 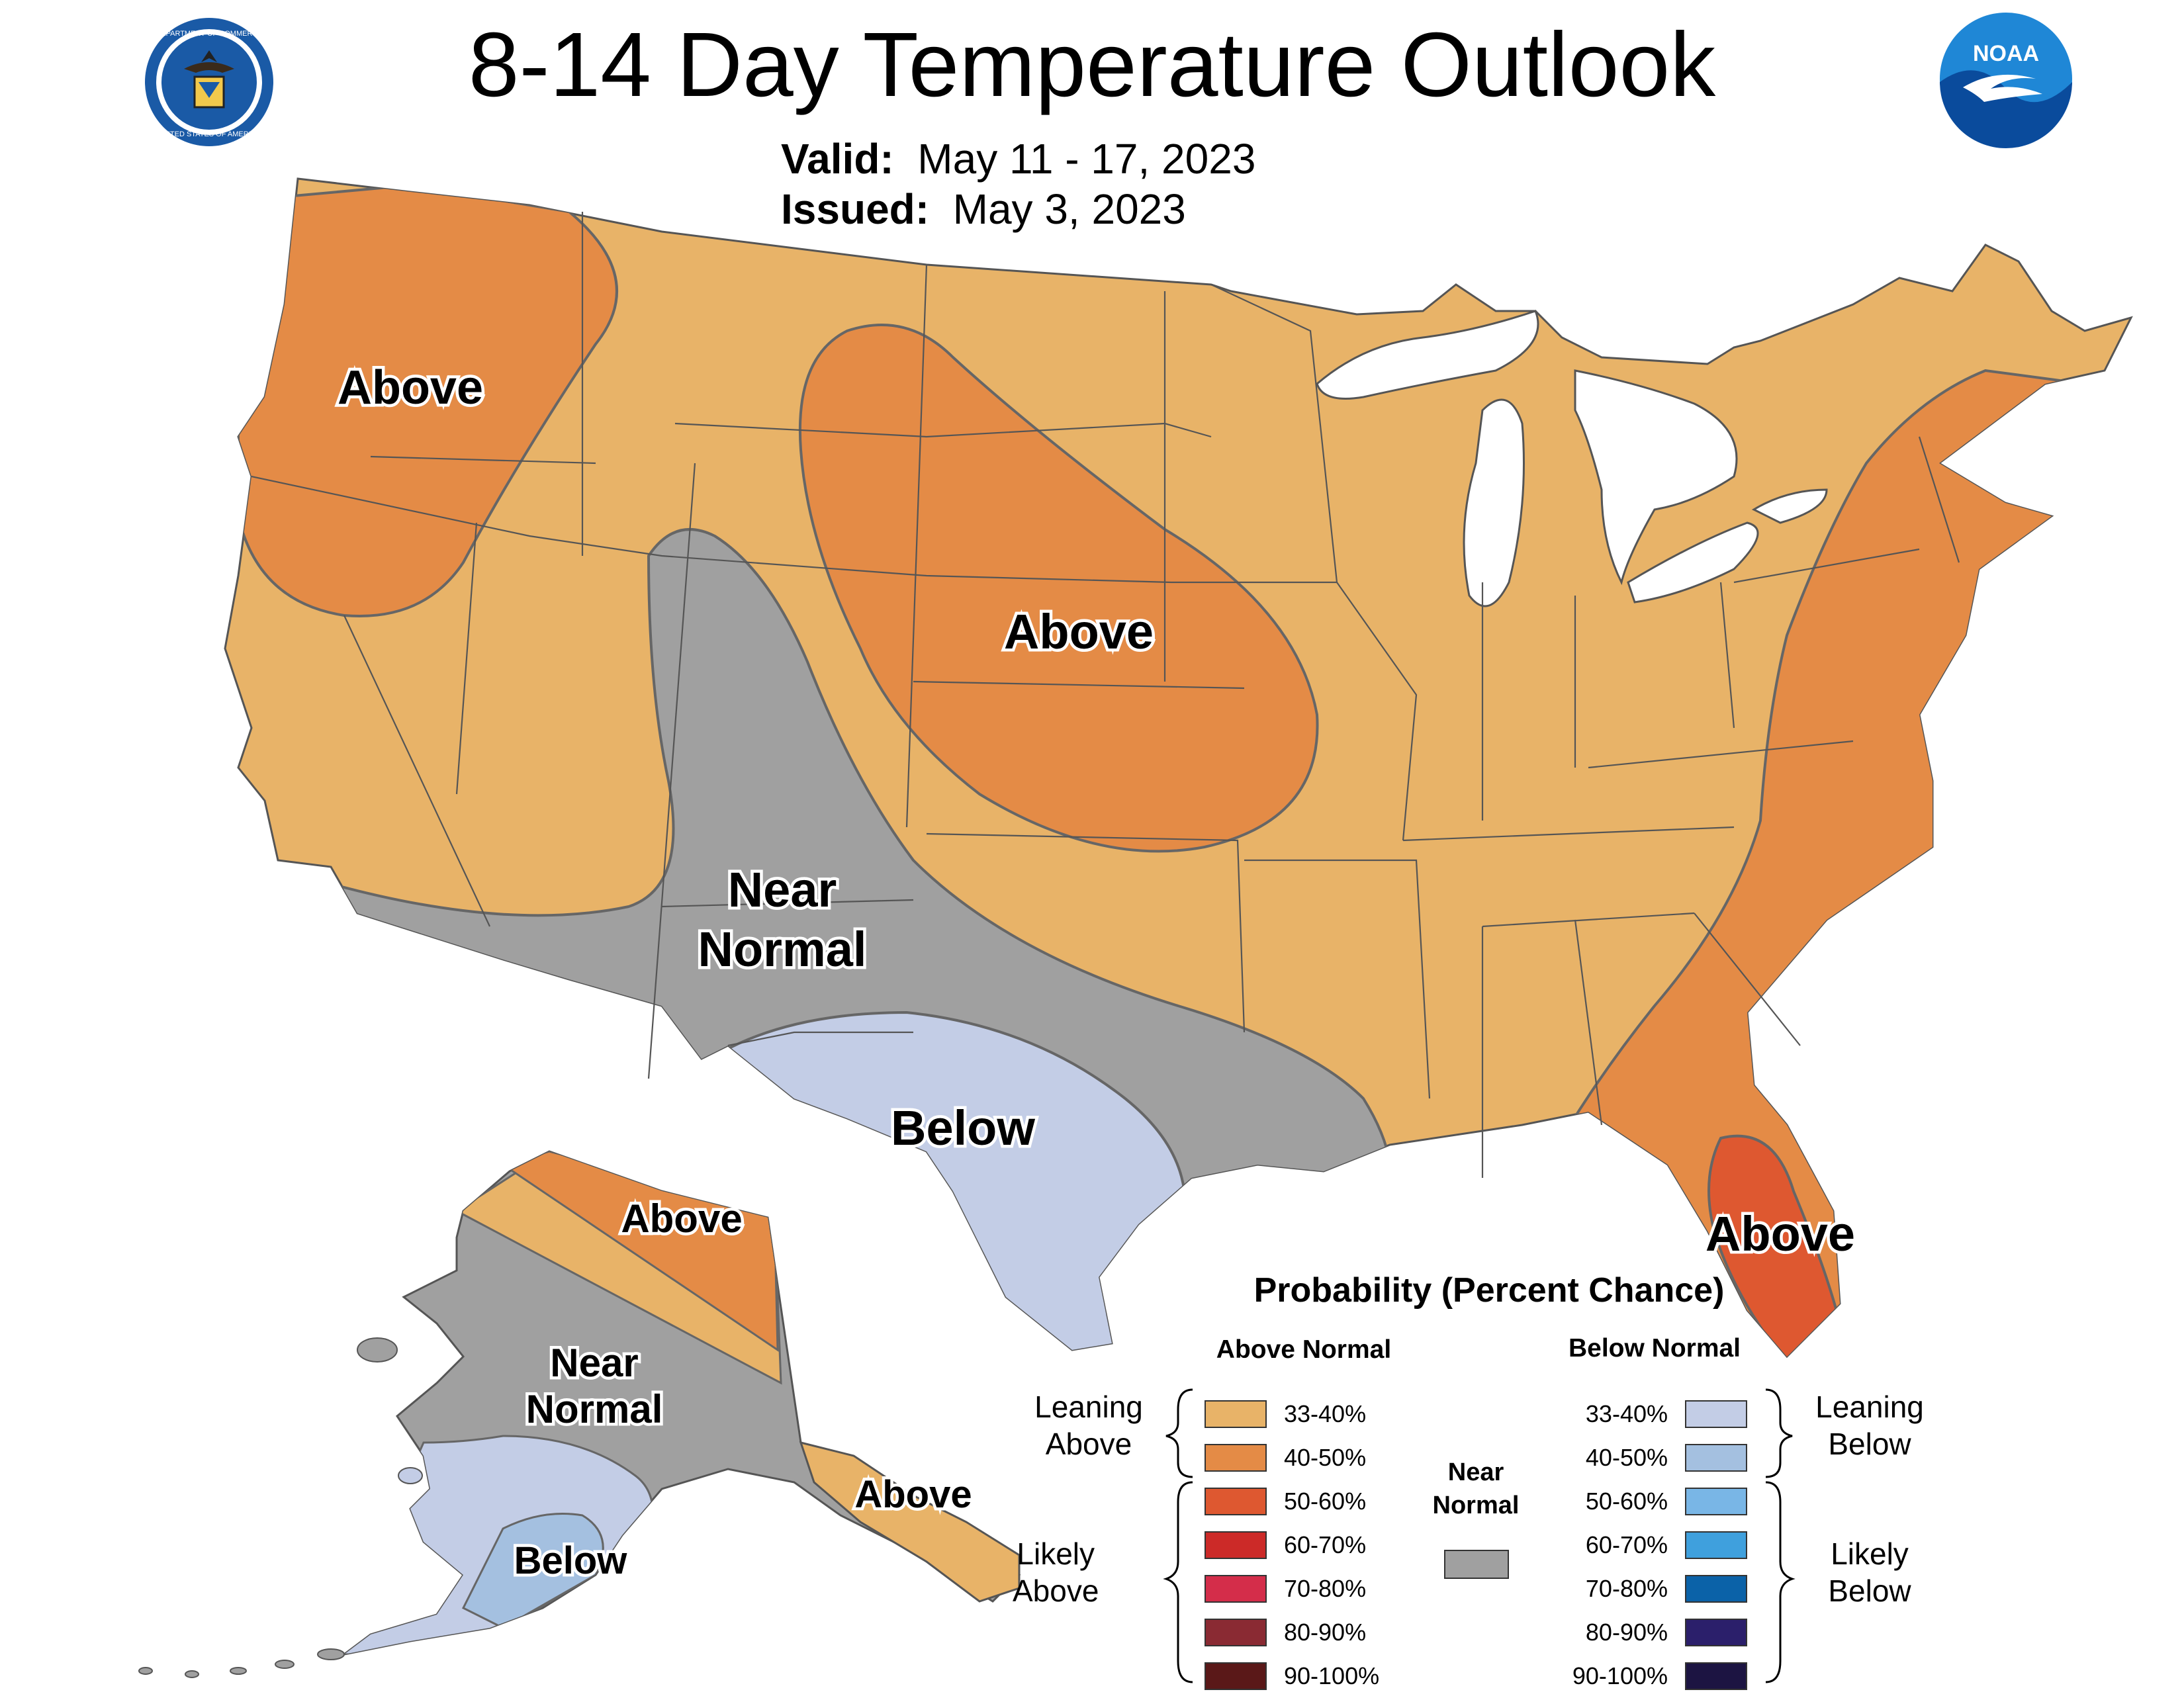 I want to click on svg-text: DEPARTMENT OF COMMERCE, so click(x=209, y=34).